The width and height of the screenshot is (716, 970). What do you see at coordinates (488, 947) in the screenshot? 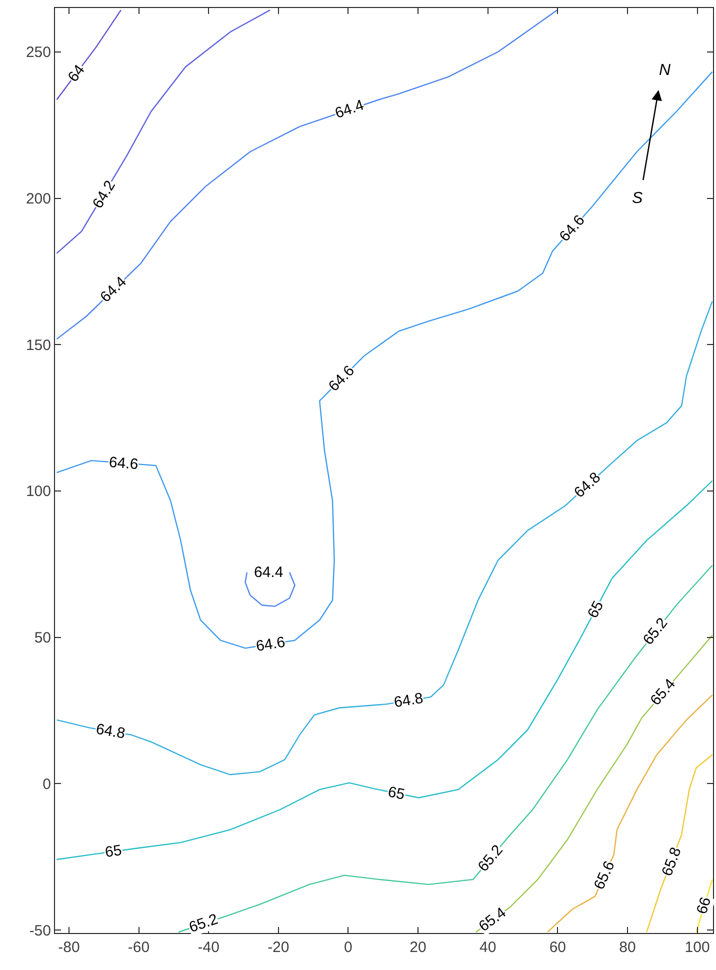
I see `x-tick-label: 40` at bounding box center [488, 947].